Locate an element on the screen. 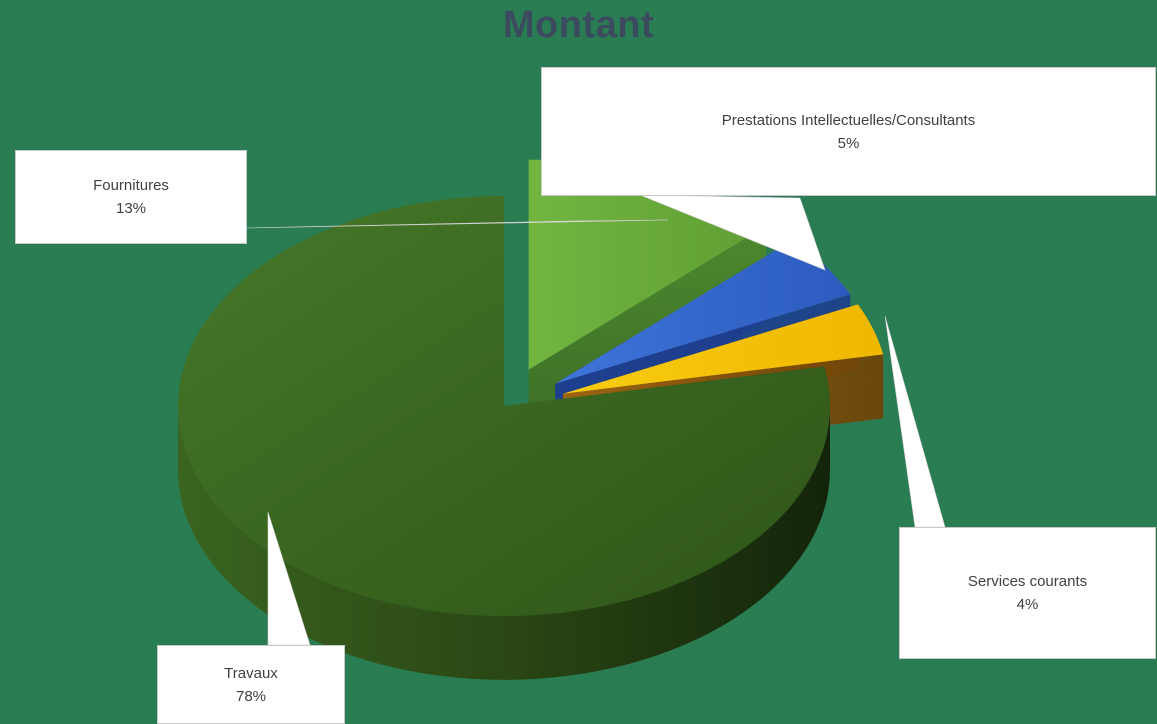 Image resolution: width=1157 pixels, height=724 pixels. callout-services-label: Services courants is located at coordinates (1027, 581).